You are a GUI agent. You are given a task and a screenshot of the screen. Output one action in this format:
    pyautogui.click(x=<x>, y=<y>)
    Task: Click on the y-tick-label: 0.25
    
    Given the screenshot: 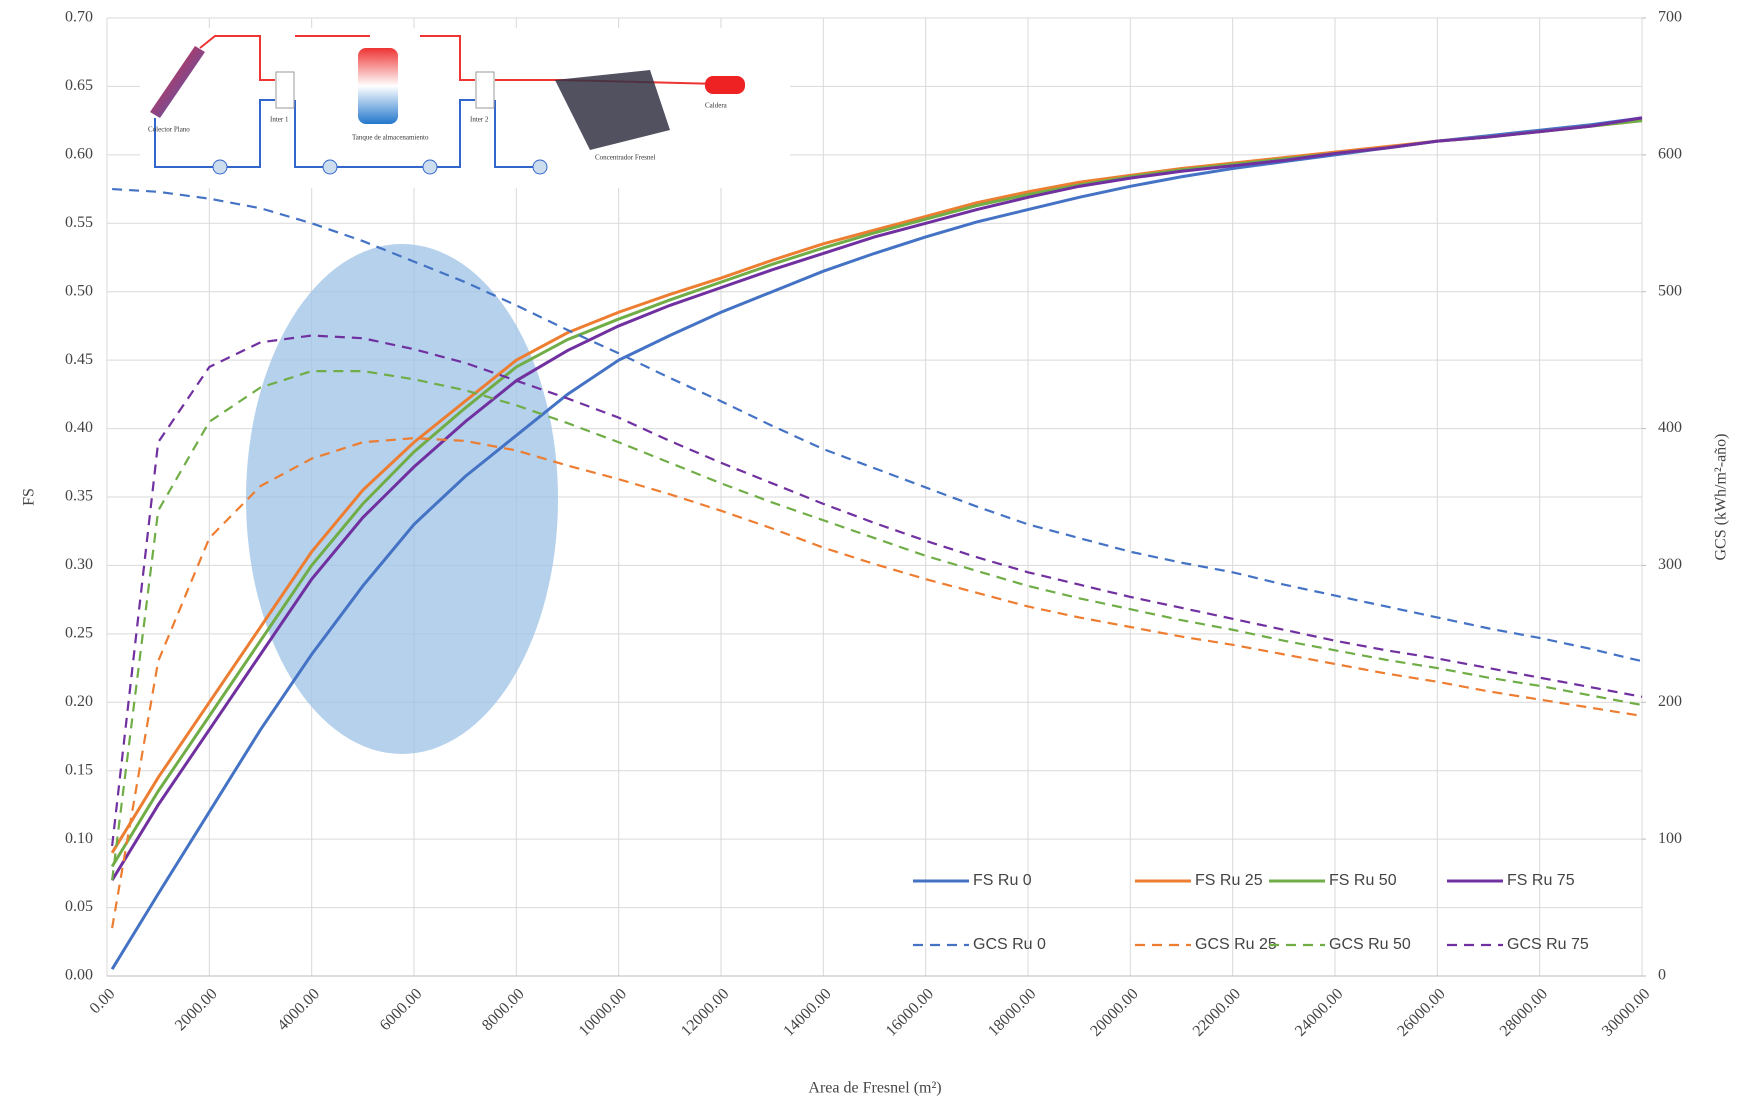 What is the action you would take?
    pyautogui.click(x=79, y=633)
    